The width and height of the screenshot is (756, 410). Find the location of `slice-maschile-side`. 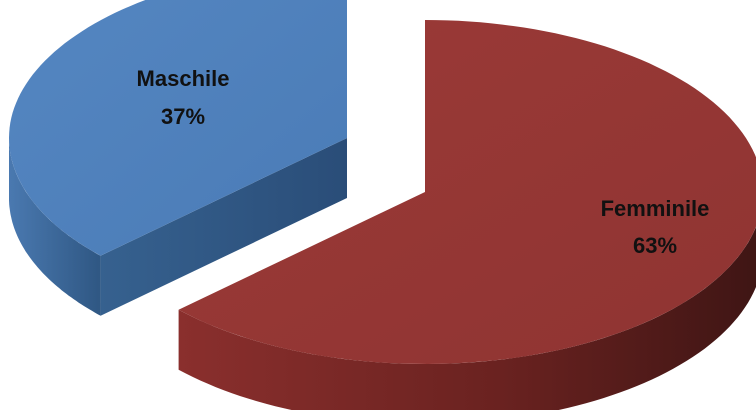

slice-maschile-side is located at coordinates (55, 227).